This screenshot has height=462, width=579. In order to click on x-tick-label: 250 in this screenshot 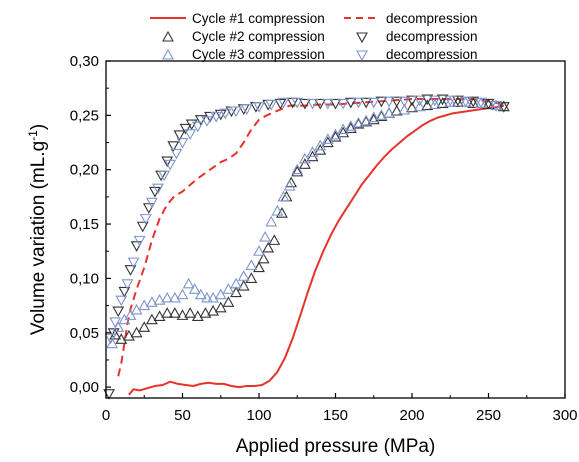, I will do `click(488, 415)`.